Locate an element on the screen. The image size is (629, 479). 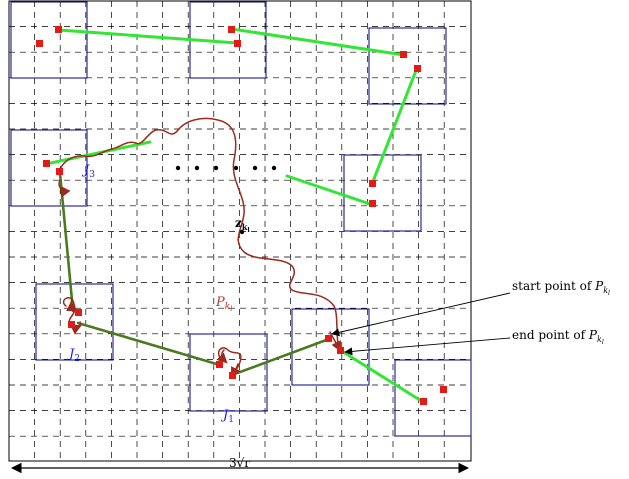
label-j2: J2 is located at coordinates (73, 355).